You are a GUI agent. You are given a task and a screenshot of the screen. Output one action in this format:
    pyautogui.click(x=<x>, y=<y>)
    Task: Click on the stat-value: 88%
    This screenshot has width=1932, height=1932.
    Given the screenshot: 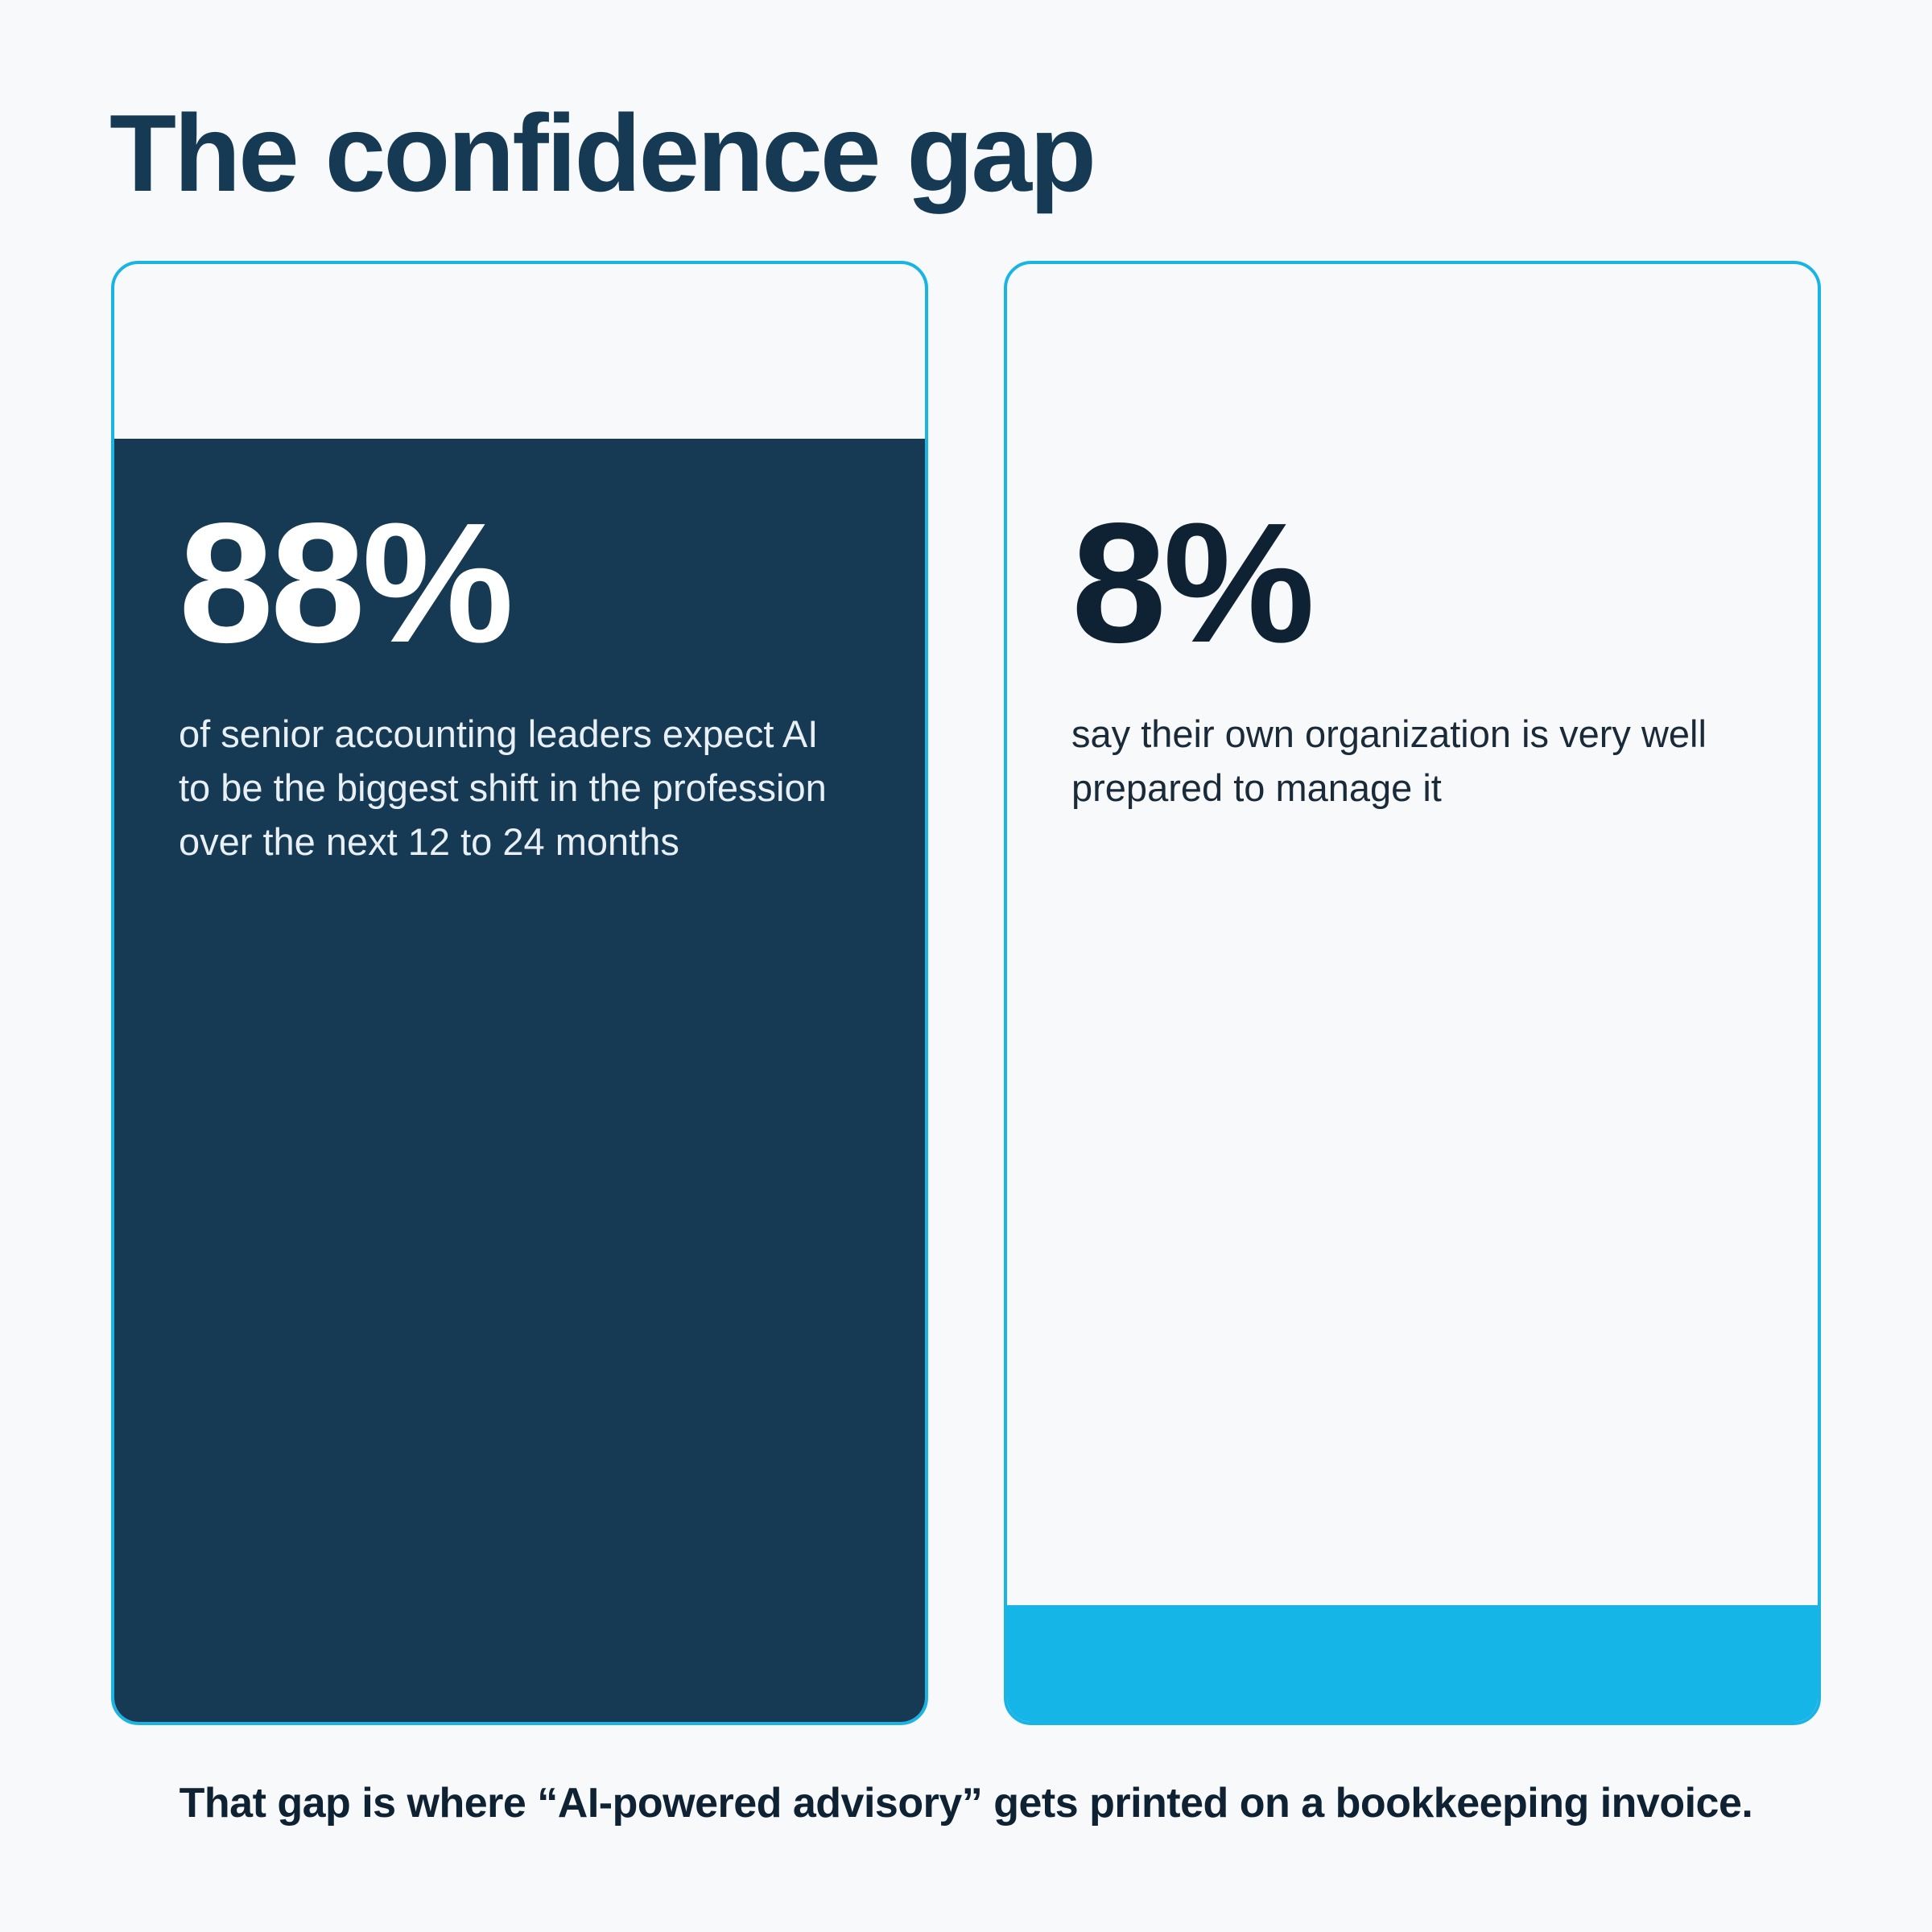 What is the action you would take?
    pyautogui.click(x=346, y=582)
    